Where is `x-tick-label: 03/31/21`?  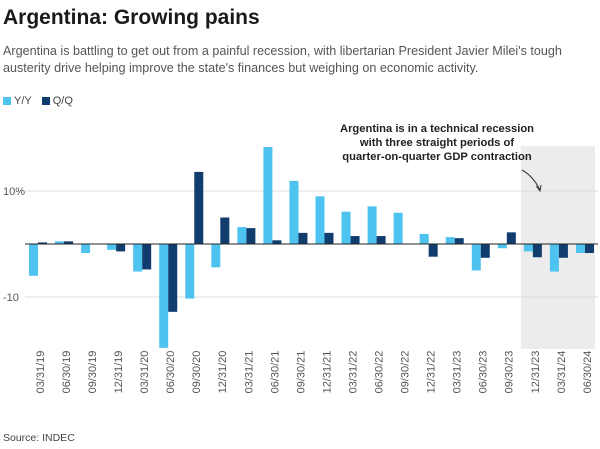 x-tick-label: 03/31/21 is located at coordinates (249, 372).